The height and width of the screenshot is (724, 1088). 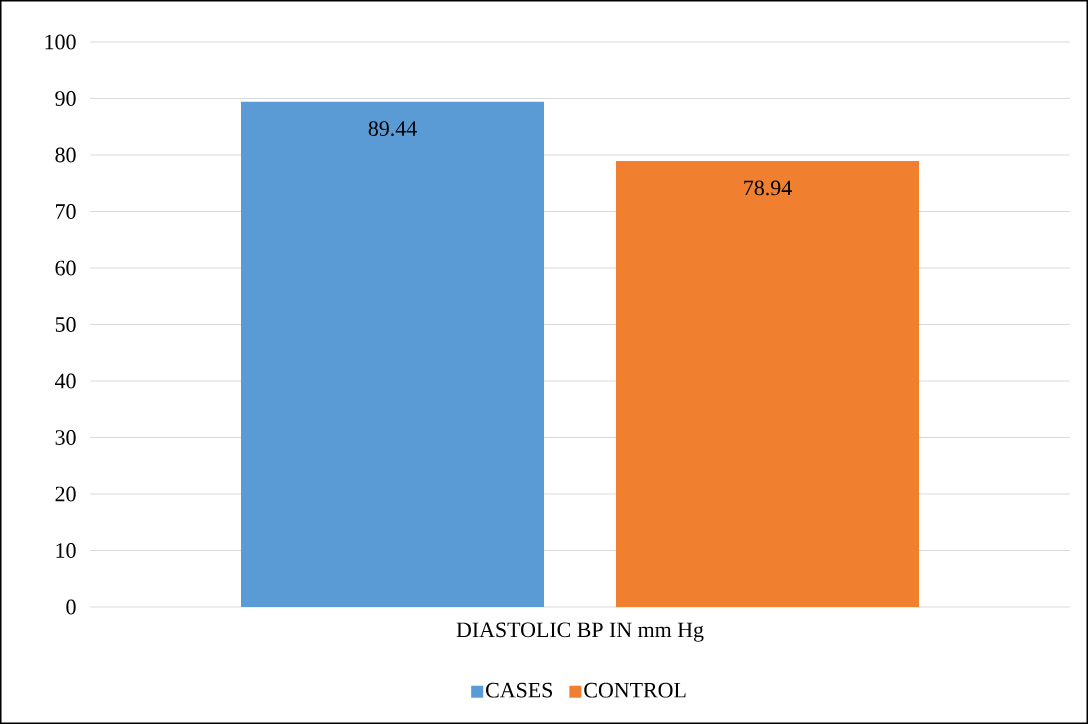 I want to click on y-tick-label: 50, so click(x=65, y=324).